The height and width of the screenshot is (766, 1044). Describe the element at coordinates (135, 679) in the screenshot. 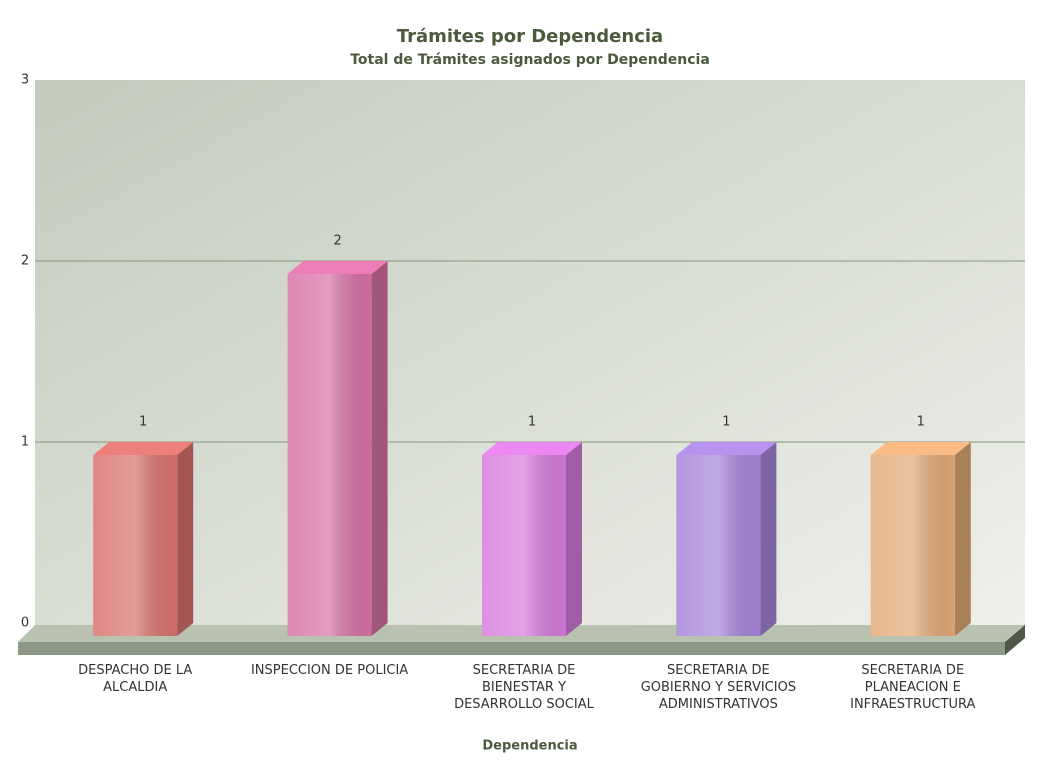

I see `x-tick-label: DESPACHO DE LA ALCALDIA` at that location.